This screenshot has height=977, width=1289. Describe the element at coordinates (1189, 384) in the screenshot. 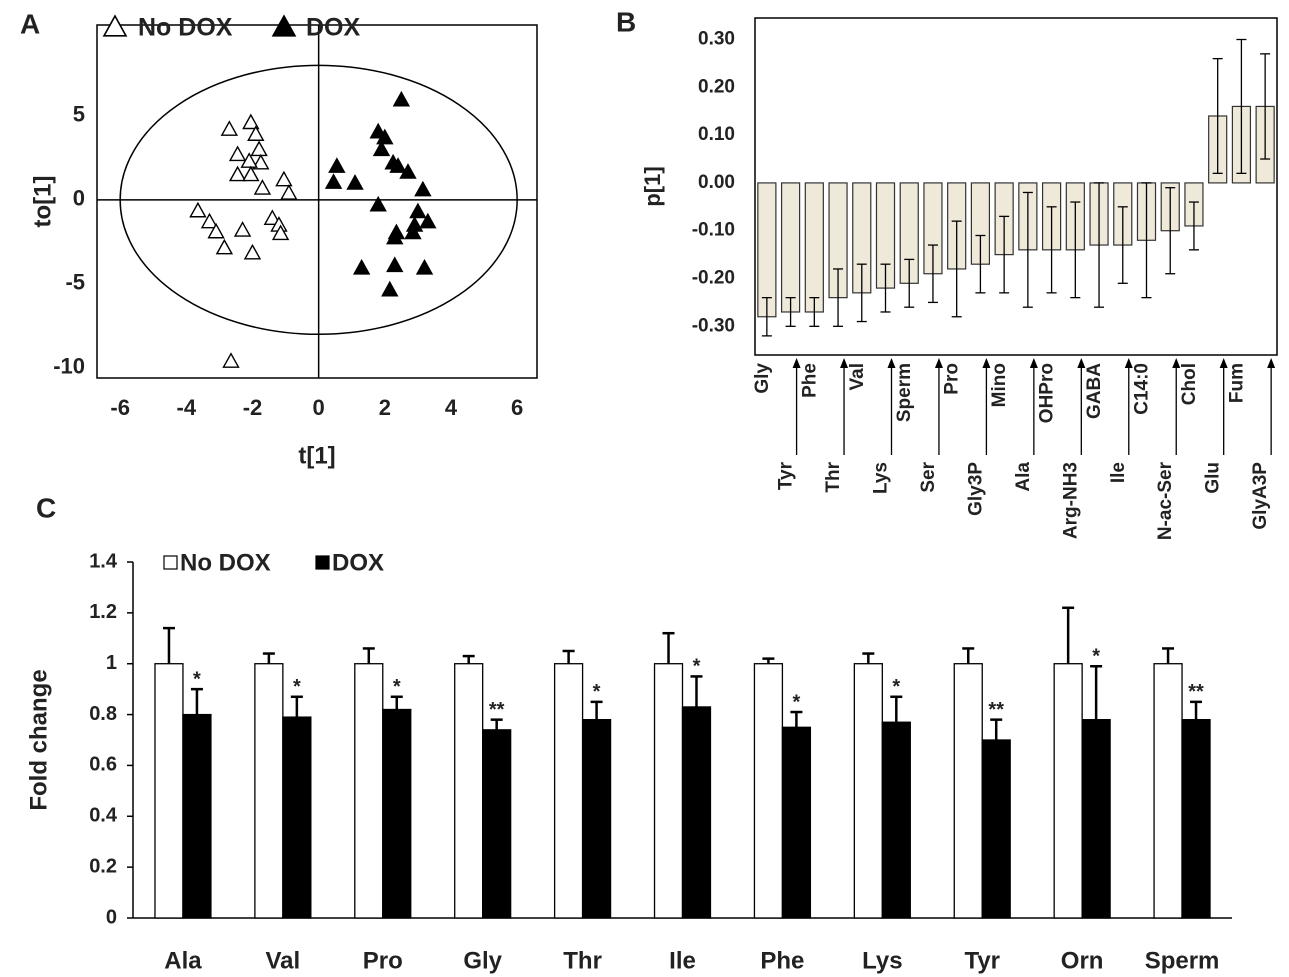

I see `x-tick-label: Chol` at that location.